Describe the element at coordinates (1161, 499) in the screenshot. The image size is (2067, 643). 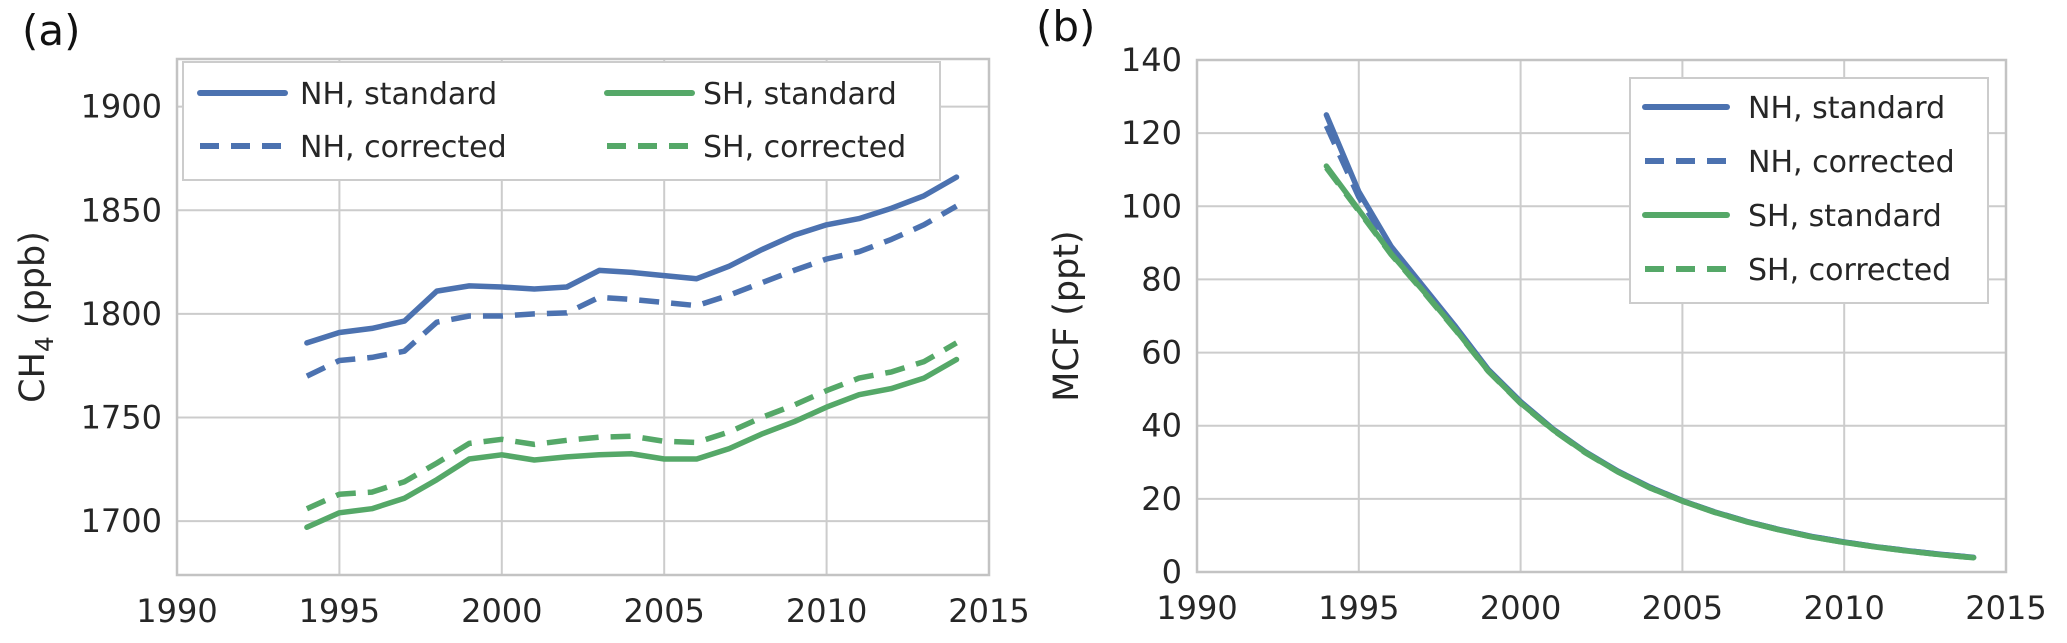
I see `panel-b-y-tick-label-20: 20` at that location.